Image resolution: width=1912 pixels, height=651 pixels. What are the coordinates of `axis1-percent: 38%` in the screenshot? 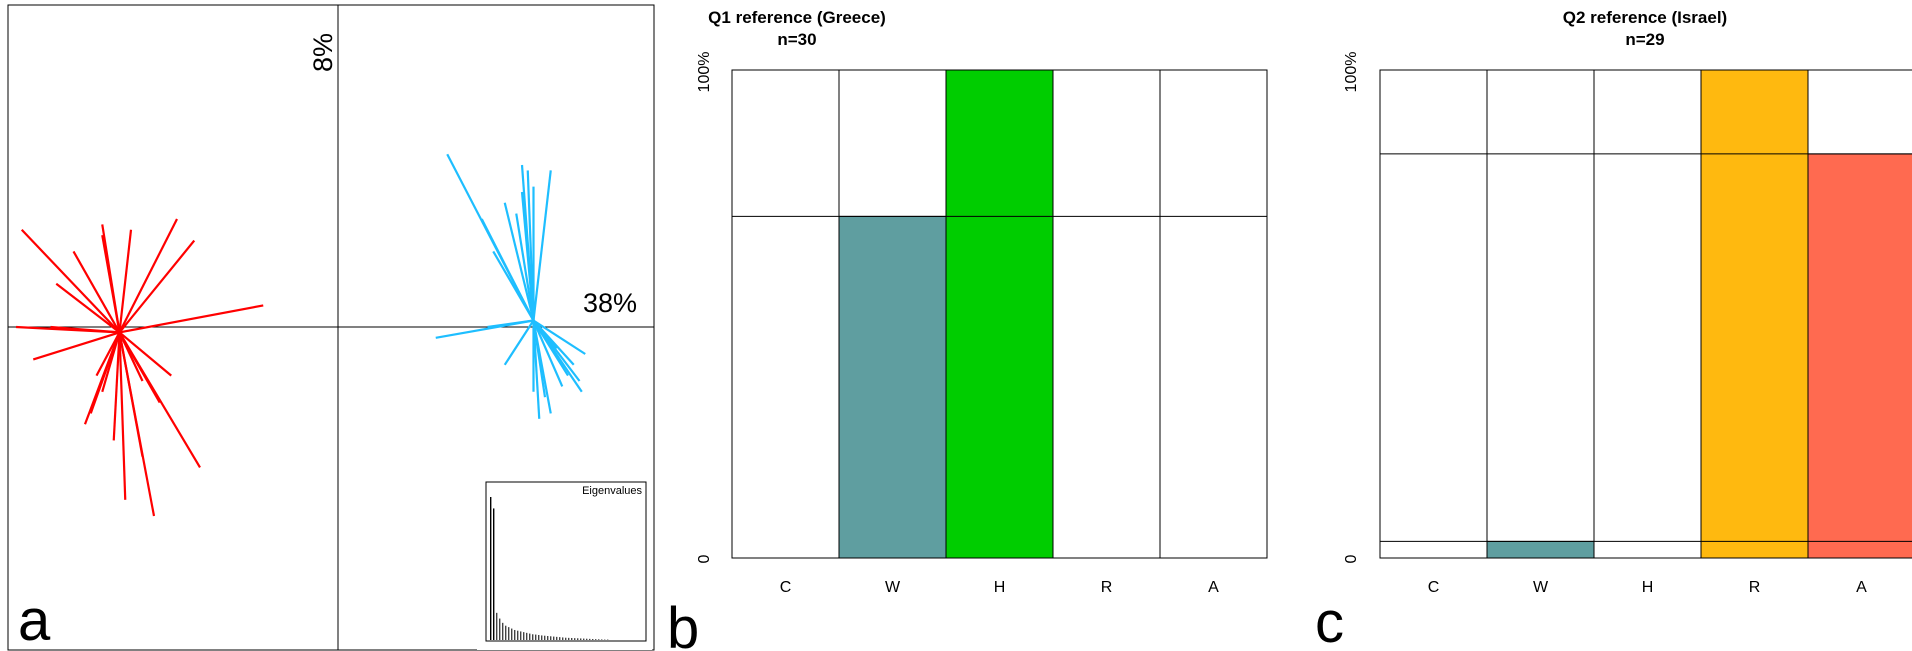 It's located at (610, 303).